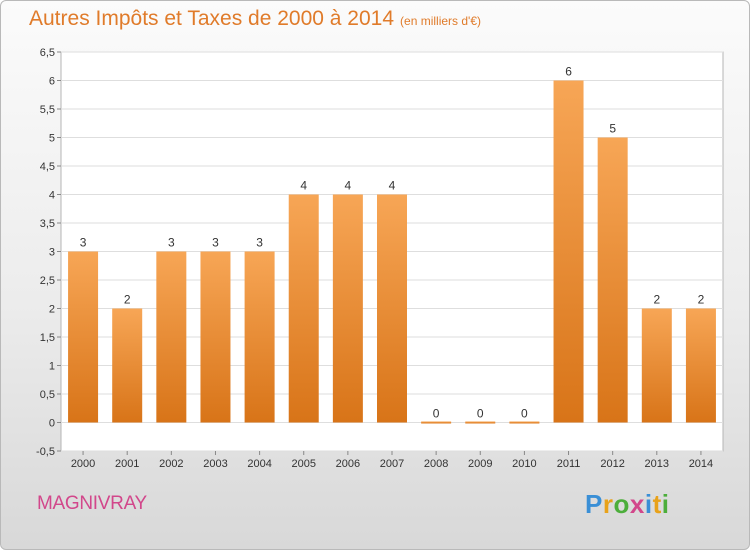 This screenshot has height=550, width=750. What do you see at coordinates (568, 72) in the screenshot?
I see `data-label: 6` at bounding box center [568, 72].